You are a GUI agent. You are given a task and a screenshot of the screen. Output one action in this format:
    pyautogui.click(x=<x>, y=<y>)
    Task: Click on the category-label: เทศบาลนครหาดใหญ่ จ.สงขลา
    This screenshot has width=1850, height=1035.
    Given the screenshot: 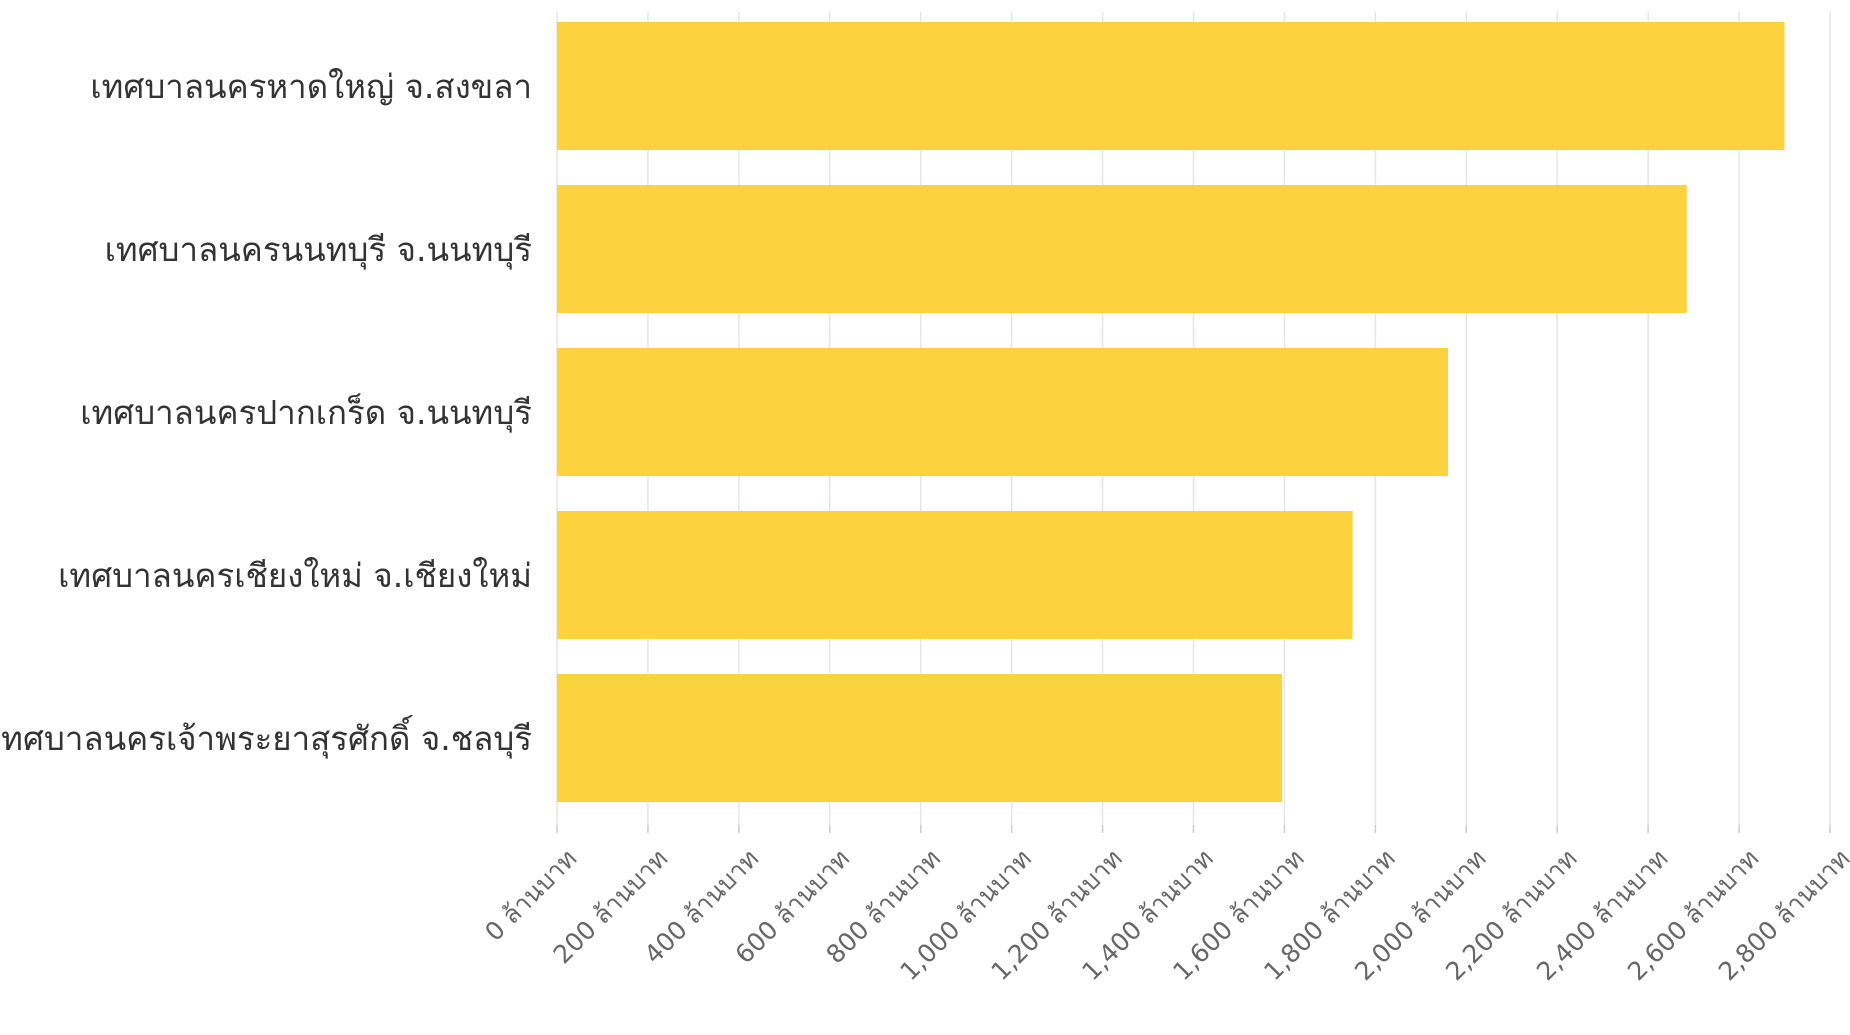 What is the action you would take?
    pyautogui.click(x=311, y=86)
    